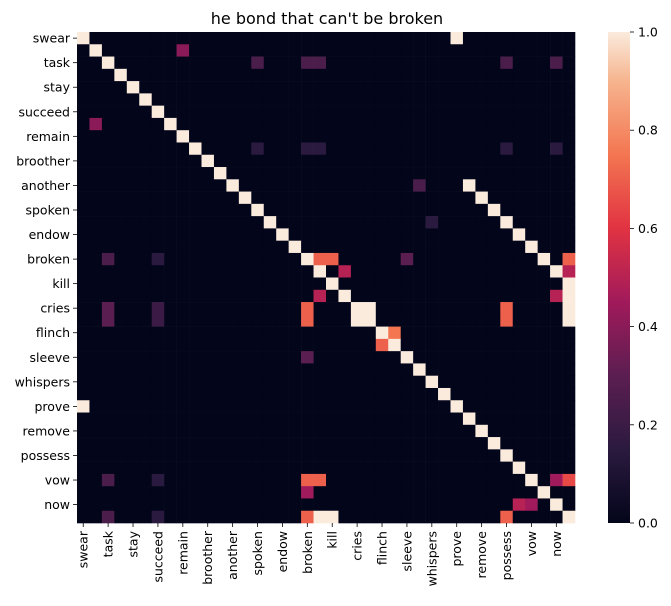  What do you see at coordinates (47, 430) in the screenshot?
I see `y-tick-label: remove` at bounding box center [47, 430].